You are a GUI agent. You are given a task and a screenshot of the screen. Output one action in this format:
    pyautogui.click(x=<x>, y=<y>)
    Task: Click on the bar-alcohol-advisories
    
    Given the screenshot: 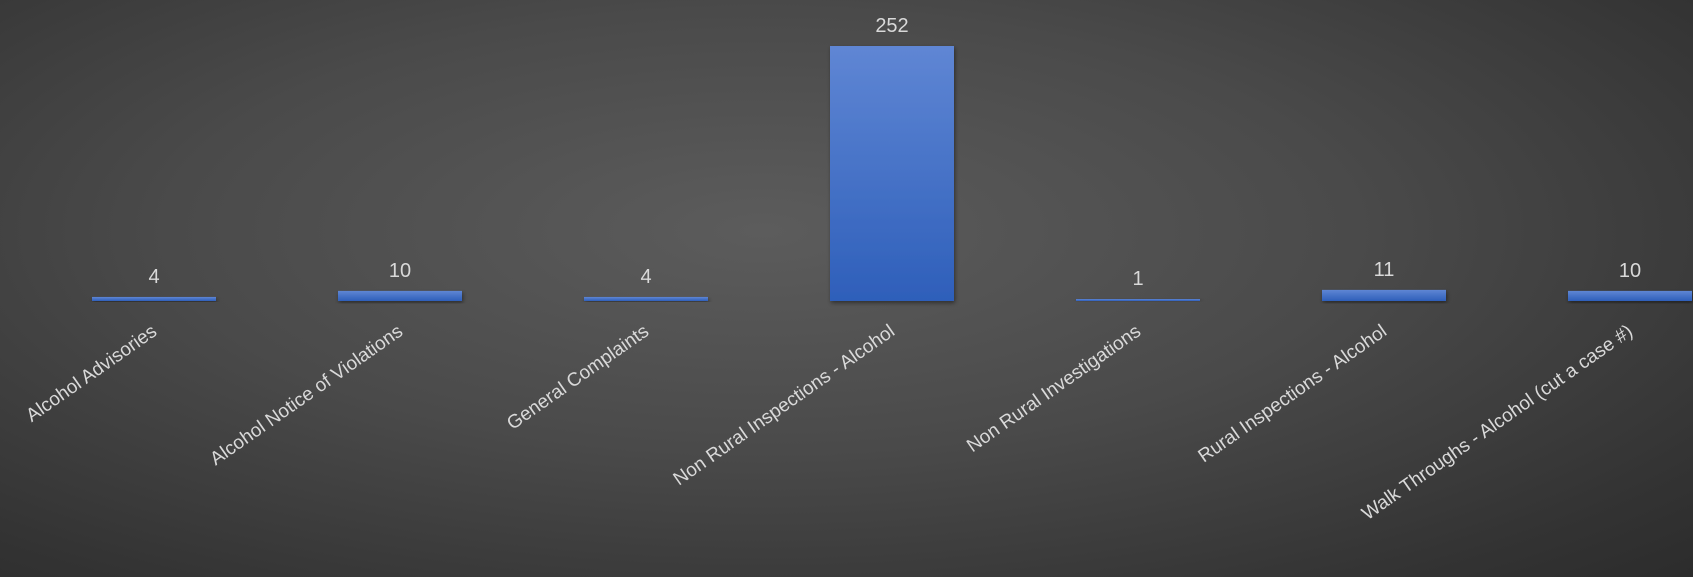 What is the action you would take?
    pyautogui.click(x=154, y=298)
    